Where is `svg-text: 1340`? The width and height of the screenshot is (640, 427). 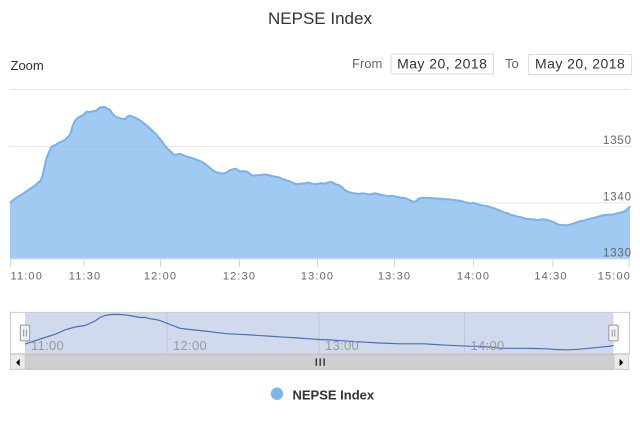
svg-text: 1340 is located at coordinates (617, 197).